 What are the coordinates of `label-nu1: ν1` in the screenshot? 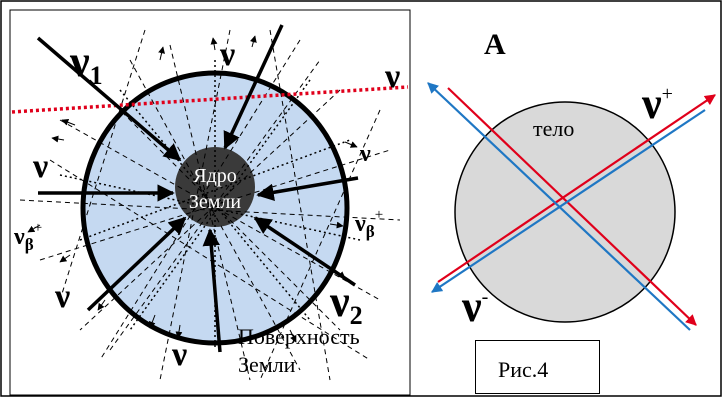 It's located at (86, 63).